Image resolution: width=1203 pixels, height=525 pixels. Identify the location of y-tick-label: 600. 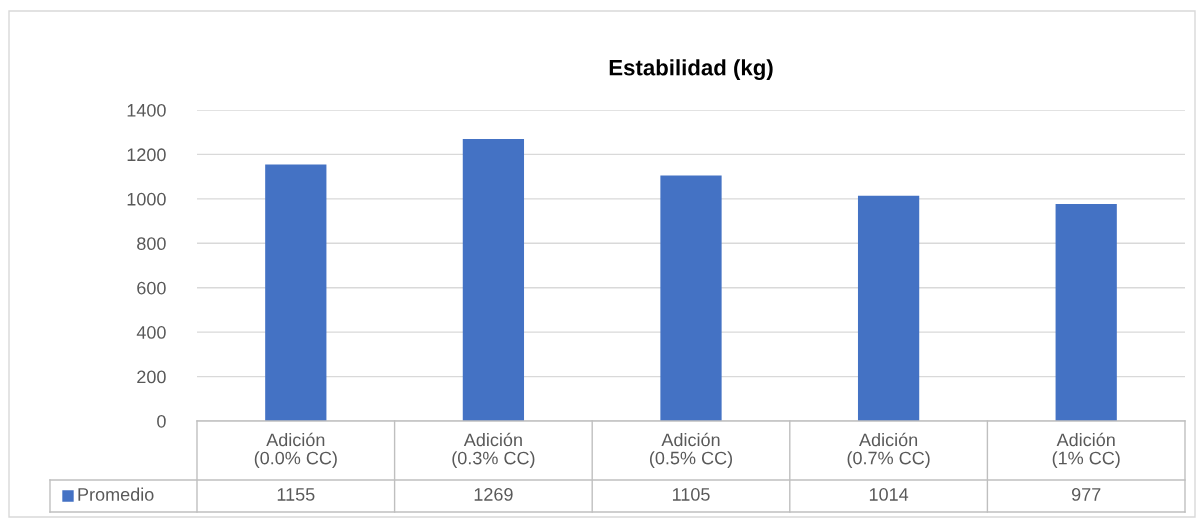
(151, 288).